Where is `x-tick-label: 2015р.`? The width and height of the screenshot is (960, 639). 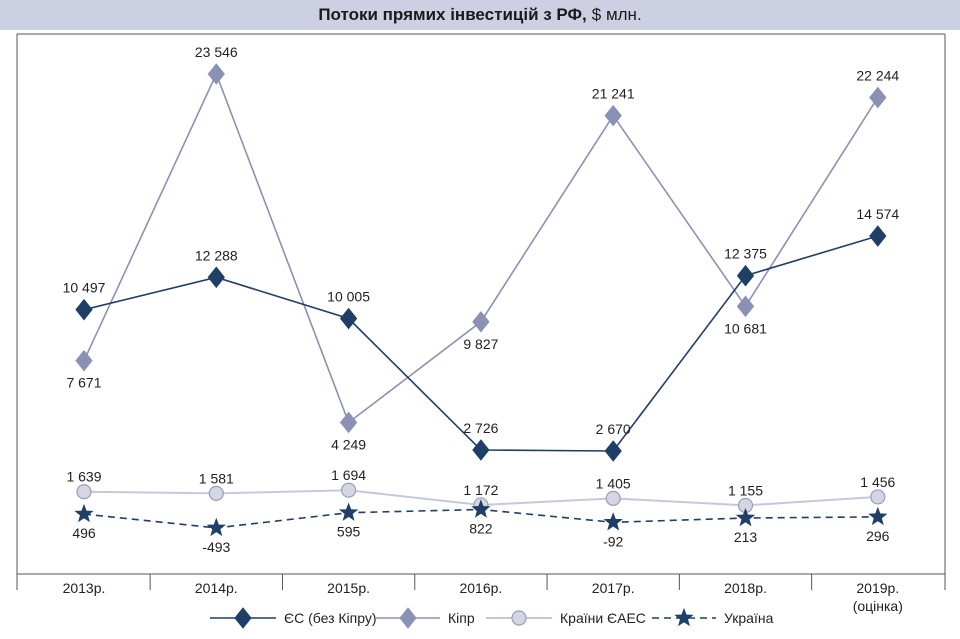 x-tick-label: 2015р. is located at coordinates (348, 588).